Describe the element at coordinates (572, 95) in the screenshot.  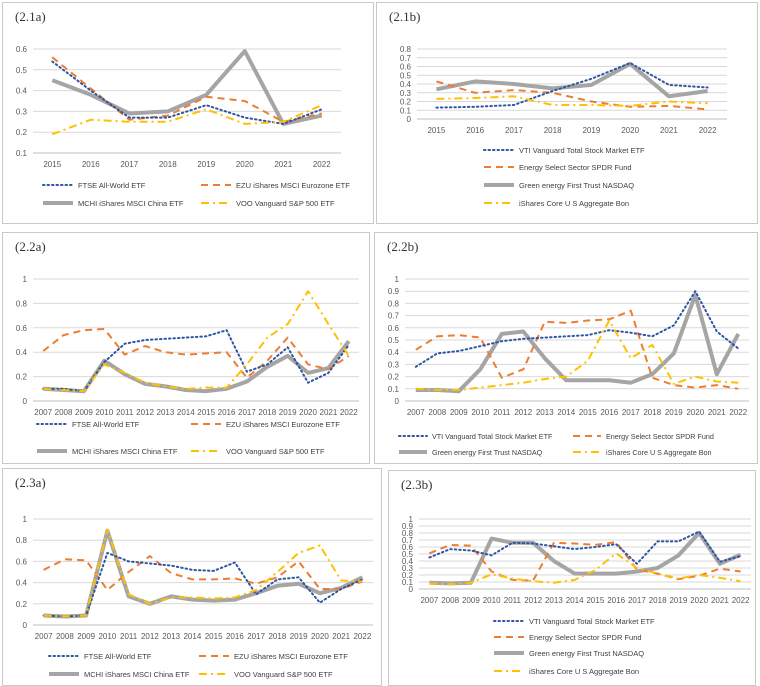
I see `series-line-dash` at that location.